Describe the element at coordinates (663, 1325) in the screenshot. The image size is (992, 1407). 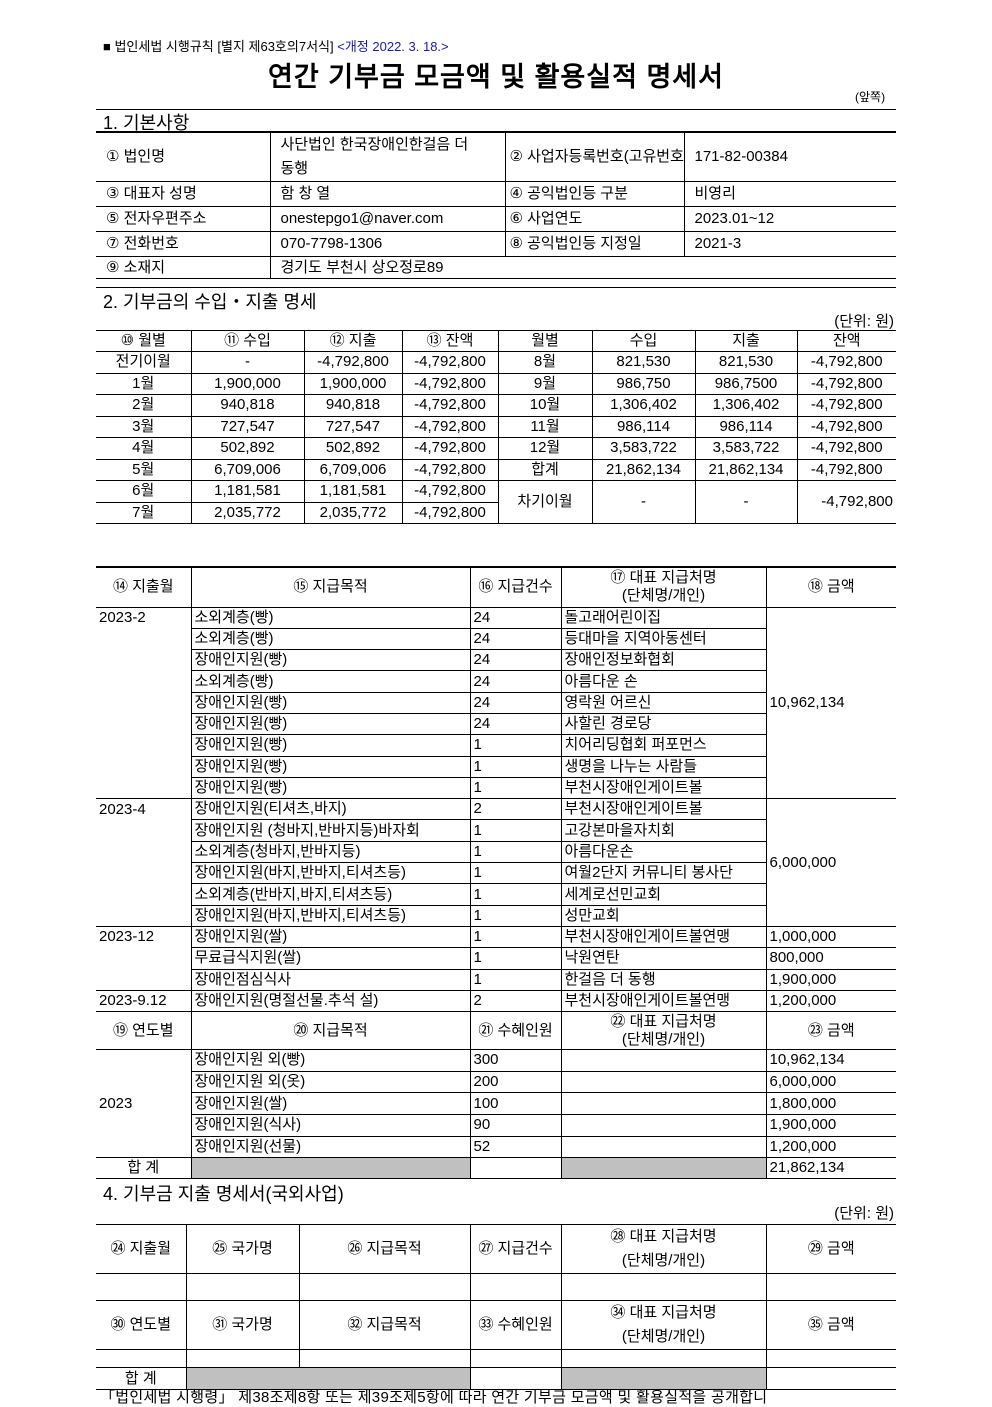
I see `column-header: ㉞ 대표 지급처명 (단체명/개인)` at that location.